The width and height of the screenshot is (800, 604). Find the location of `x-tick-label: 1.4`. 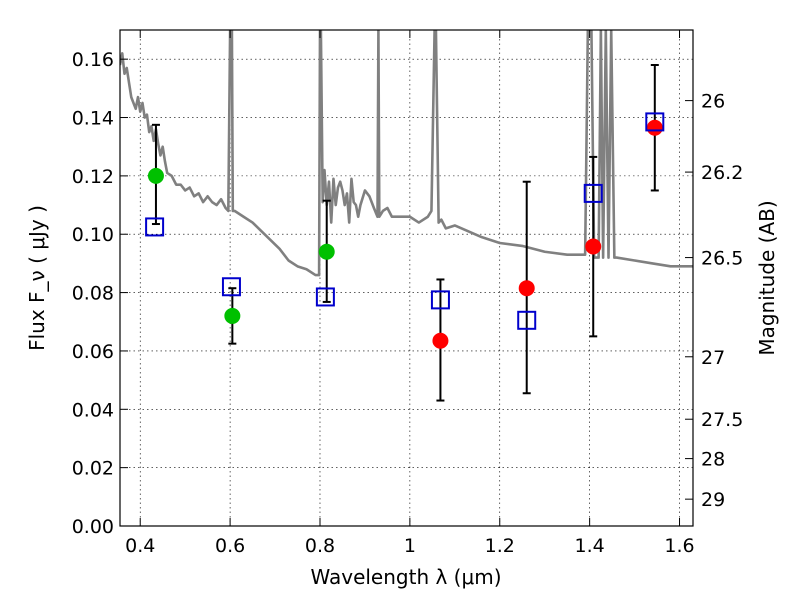

x-tick-label: 1.4 is located at coordinates (590, 546).